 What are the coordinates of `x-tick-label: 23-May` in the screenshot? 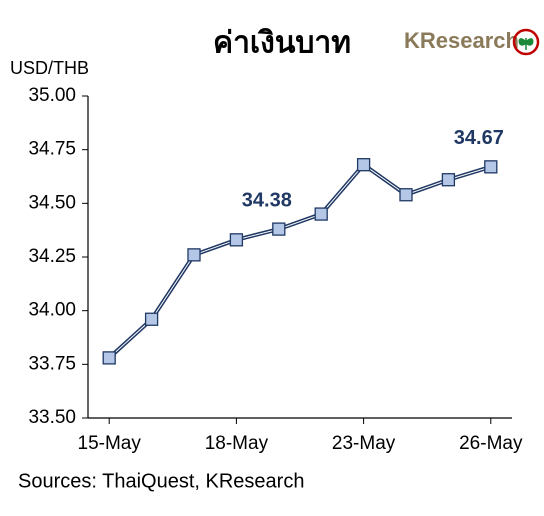 It's located at (364, 443).